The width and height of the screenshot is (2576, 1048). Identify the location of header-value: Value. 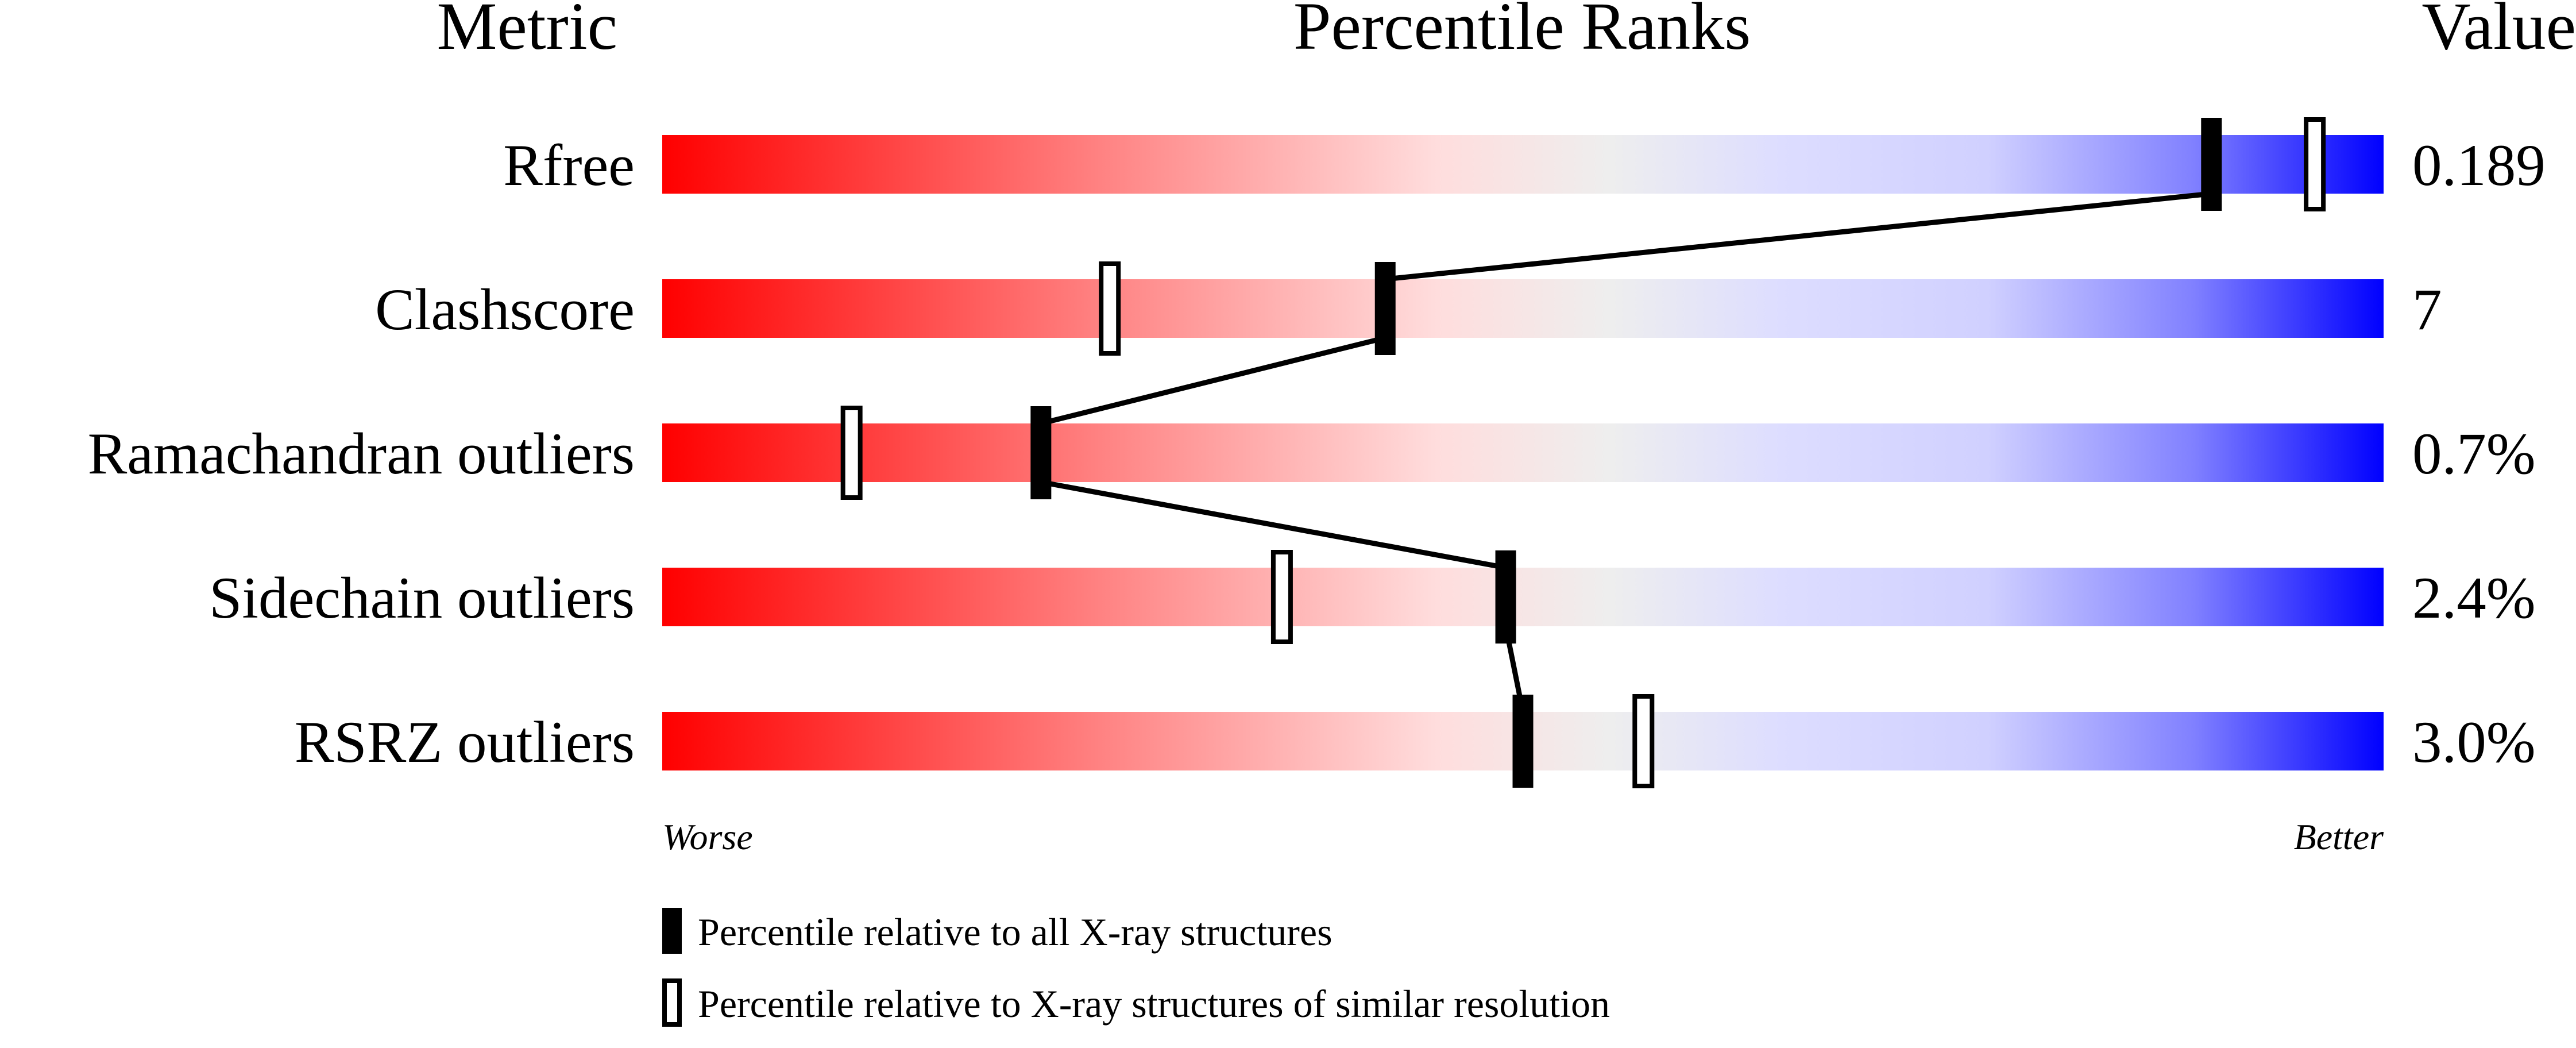
(2498, 32).